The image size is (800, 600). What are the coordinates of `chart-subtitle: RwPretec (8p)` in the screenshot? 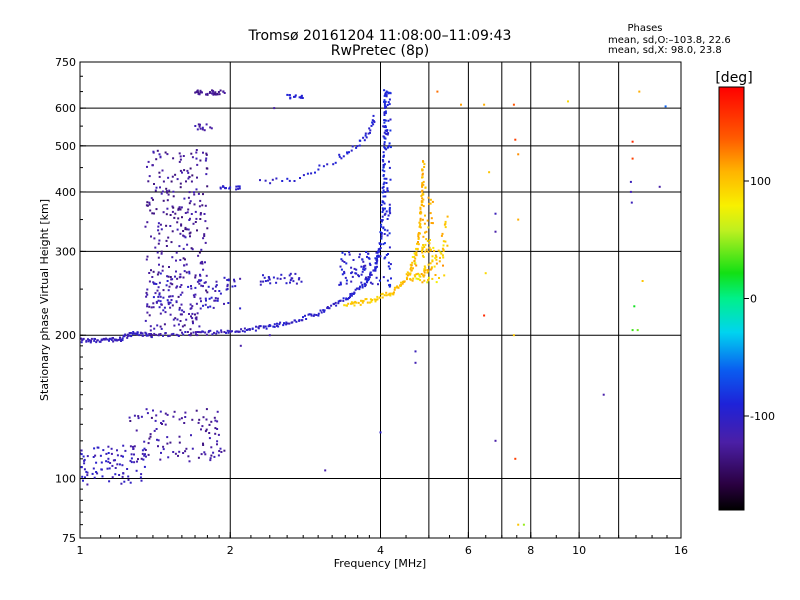 It's located at (380, 51).